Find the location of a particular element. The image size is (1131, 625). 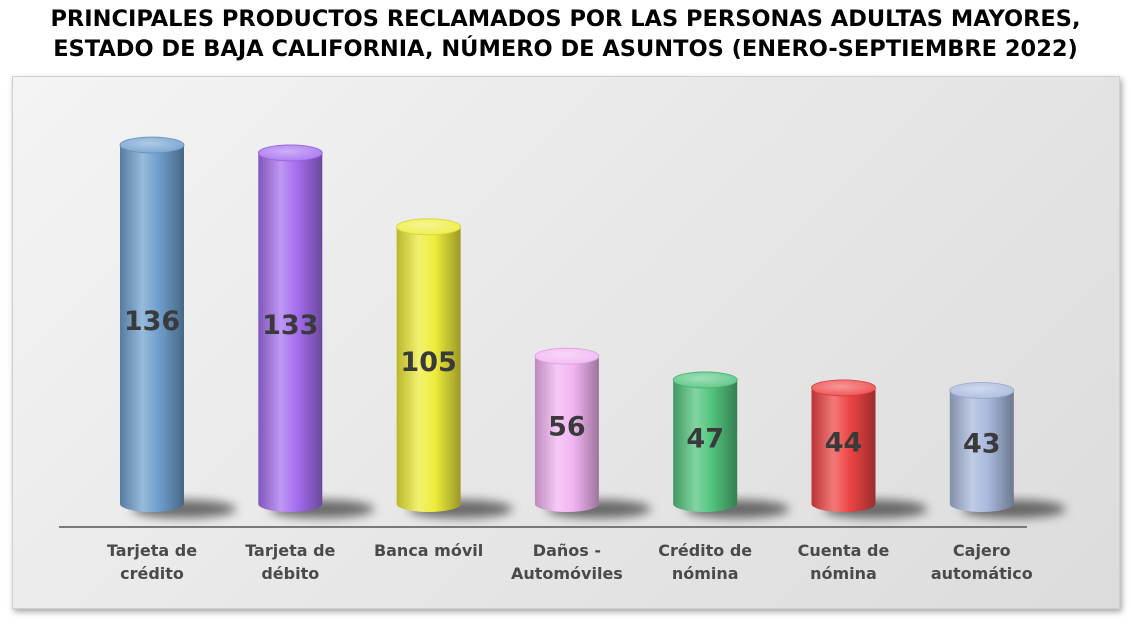

data-label: 44 is located at coordinates (844, 442).